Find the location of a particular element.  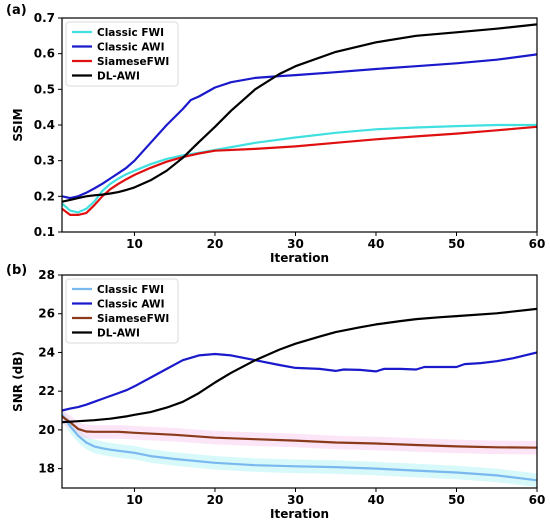

y-tick-label: 0.3 is located at coordinates (44, 161).